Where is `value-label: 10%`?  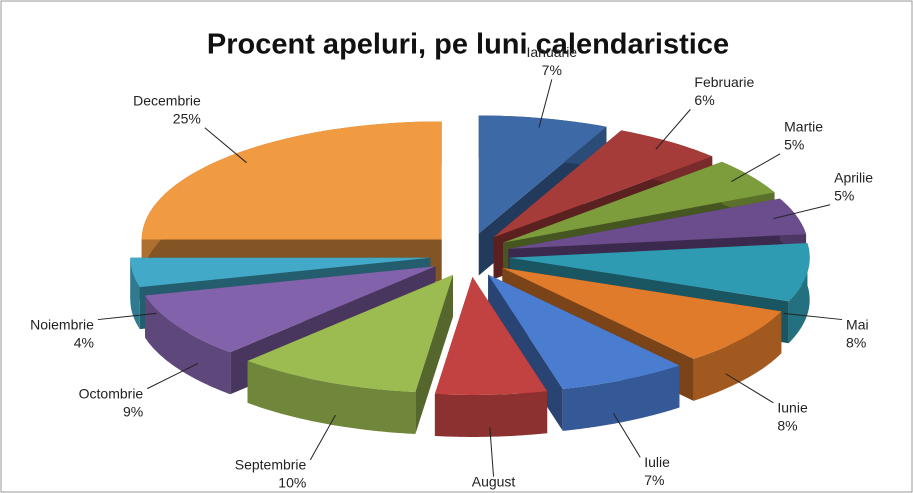 value-label: 10% is located at coordinates (292, 483).